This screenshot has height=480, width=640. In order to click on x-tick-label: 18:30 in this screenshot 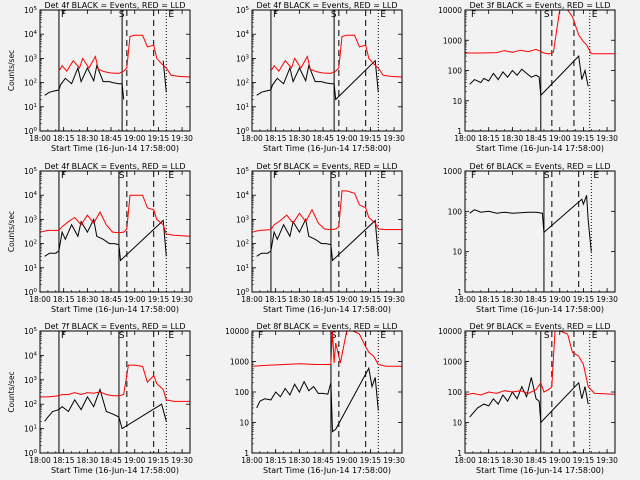, I will do `click(513, 138)`.